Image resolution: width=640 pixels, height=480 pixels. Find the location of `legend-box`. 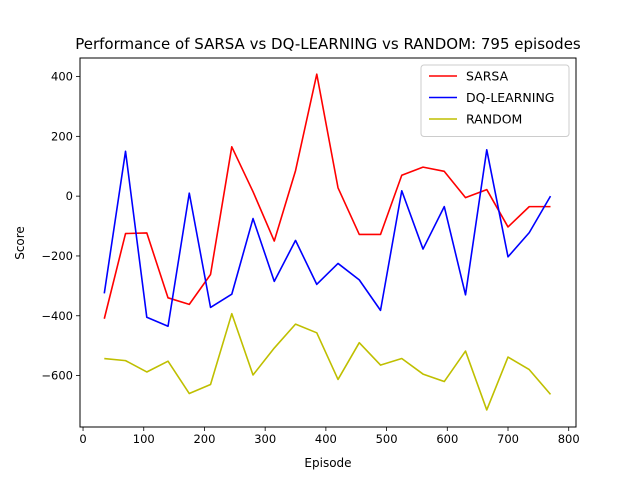

legend-box is located at coordinates (495, 100).